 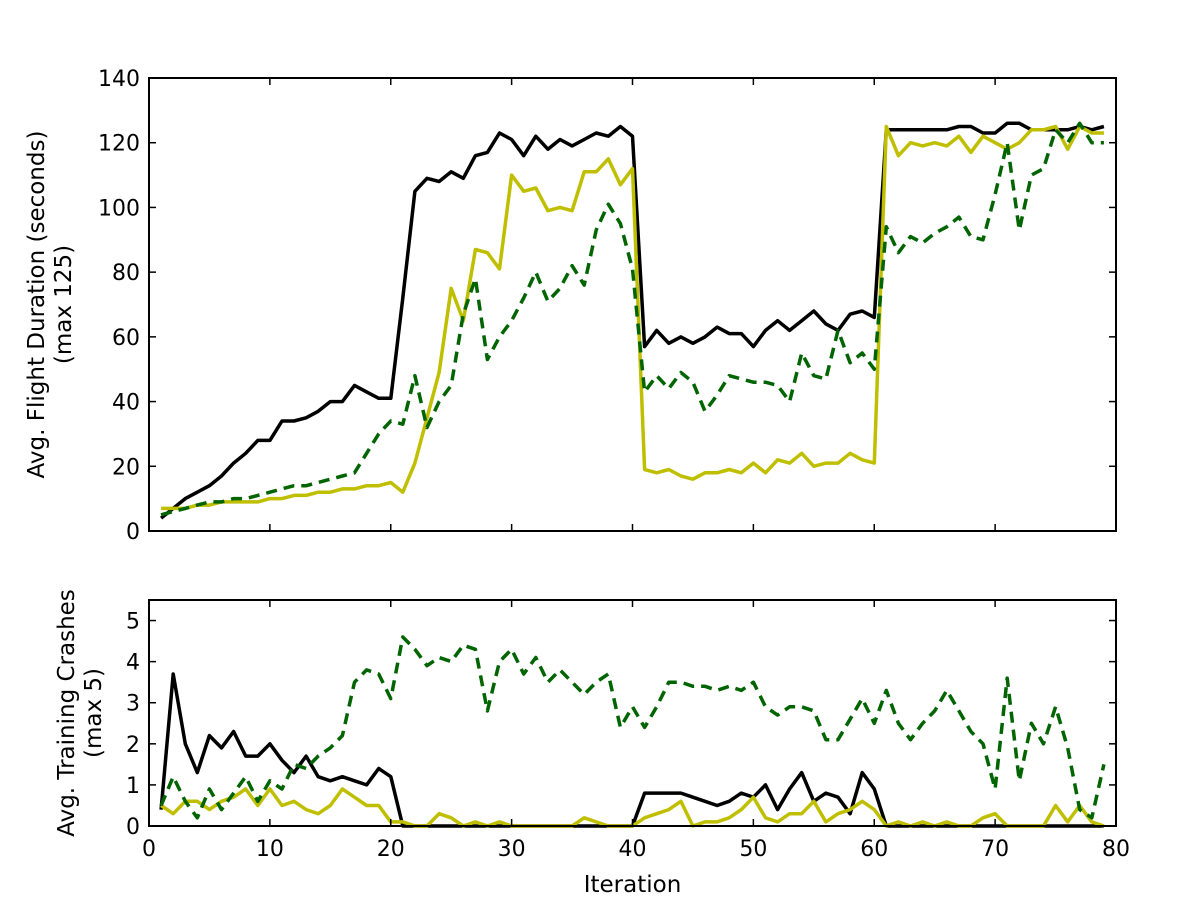 I want to click on y-tick-label: 4, so click(x=133, y=663).